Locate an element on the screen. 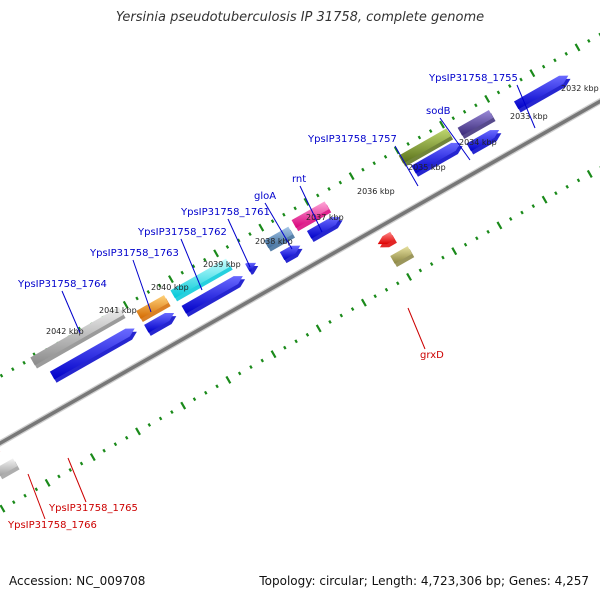 The width and height of the screenshot is (600, 600). scale-label: 2039 kbp is located at coordinates (222, 264).